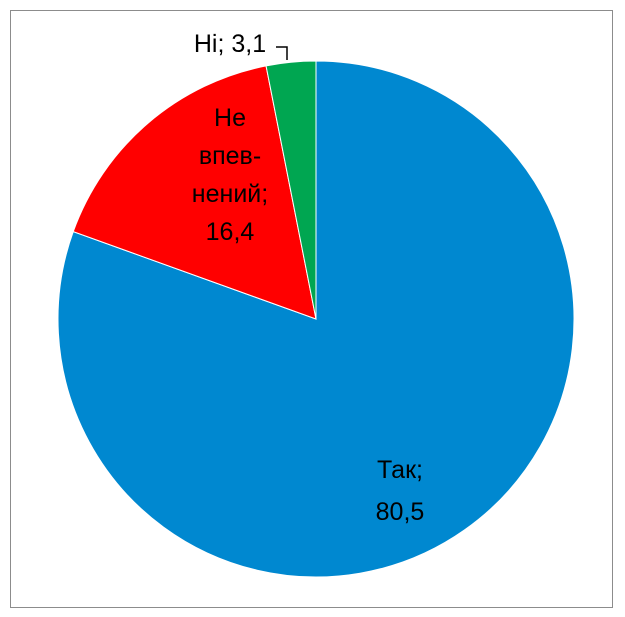 This screenshot has width=625, height=617. I want to click on data-label-tak: Так; 80,5, so click(400, 491).